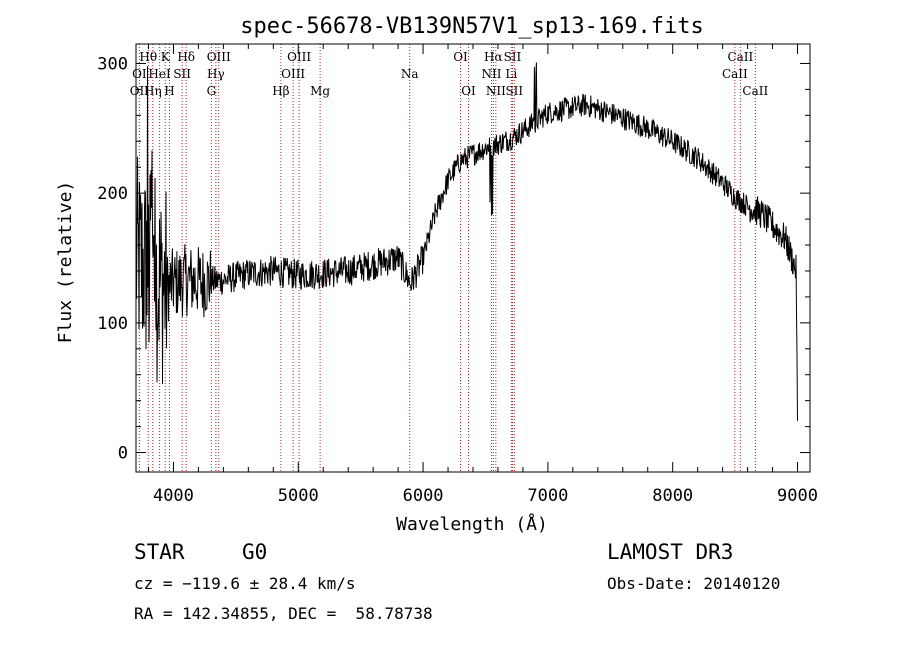  Describe the element at coordinates (493, 57) in the screenshot. I see `line-label: Hα` at that location.